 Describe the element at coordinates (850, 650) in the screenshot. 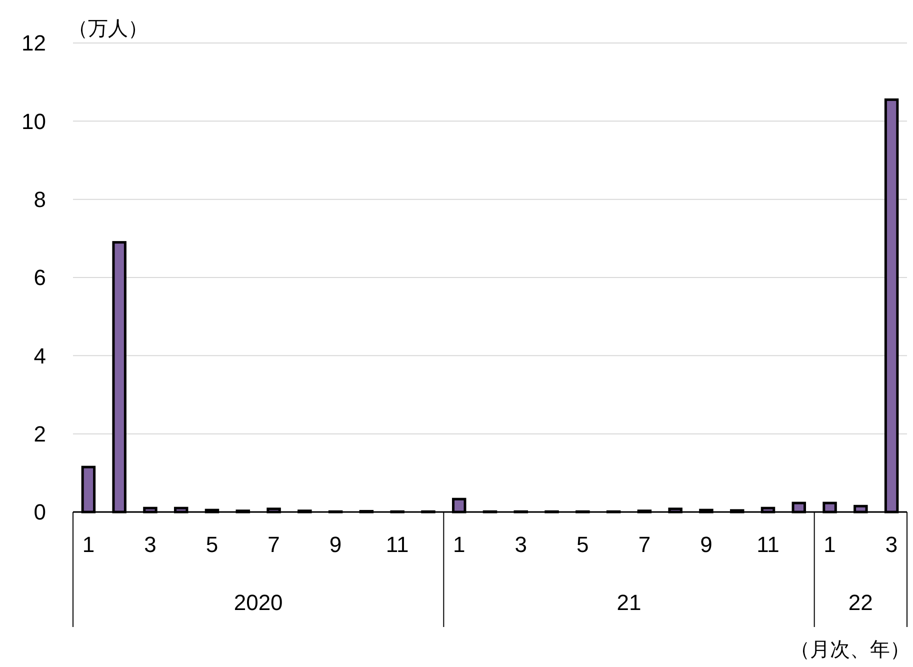

I see `x-axis-title: （月次、年）` at that location.